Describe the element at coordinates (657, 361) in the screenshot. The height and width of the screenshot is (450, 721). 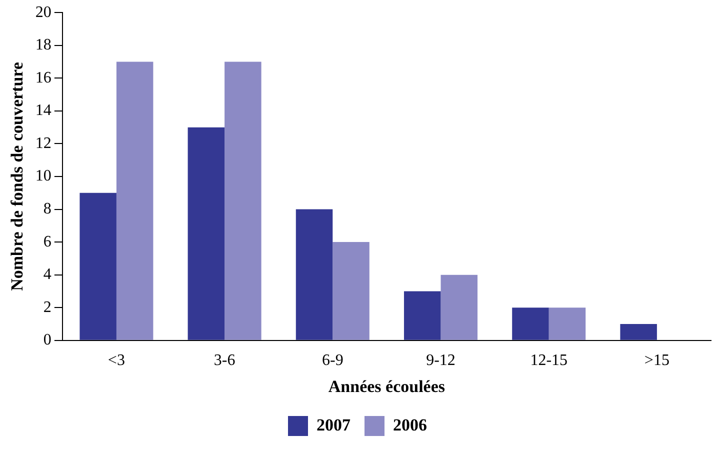
I see `x-tick-label: >15` at that location.